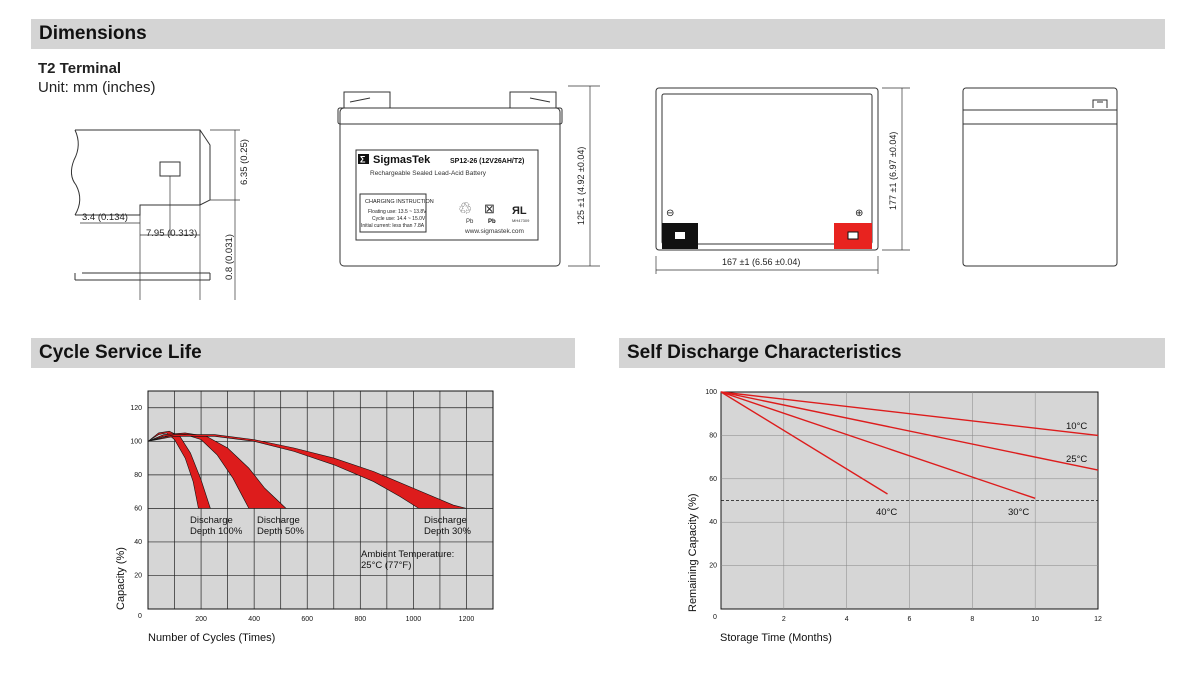 The height and width of the screenshot is (688, 1198). What do you see at coordinates (492, 222) in the screenshot?
I see `pb-text-2: Pb` at bounding box center [492, 222].